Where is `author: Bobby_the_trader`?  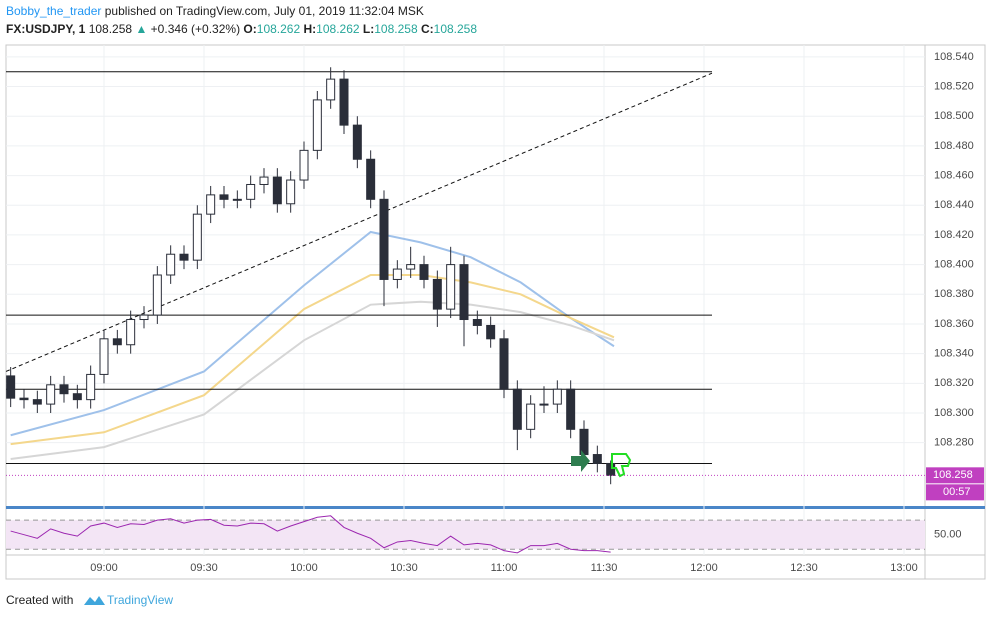 author: Bobby_the_trader is located at coordinates (53, 11).